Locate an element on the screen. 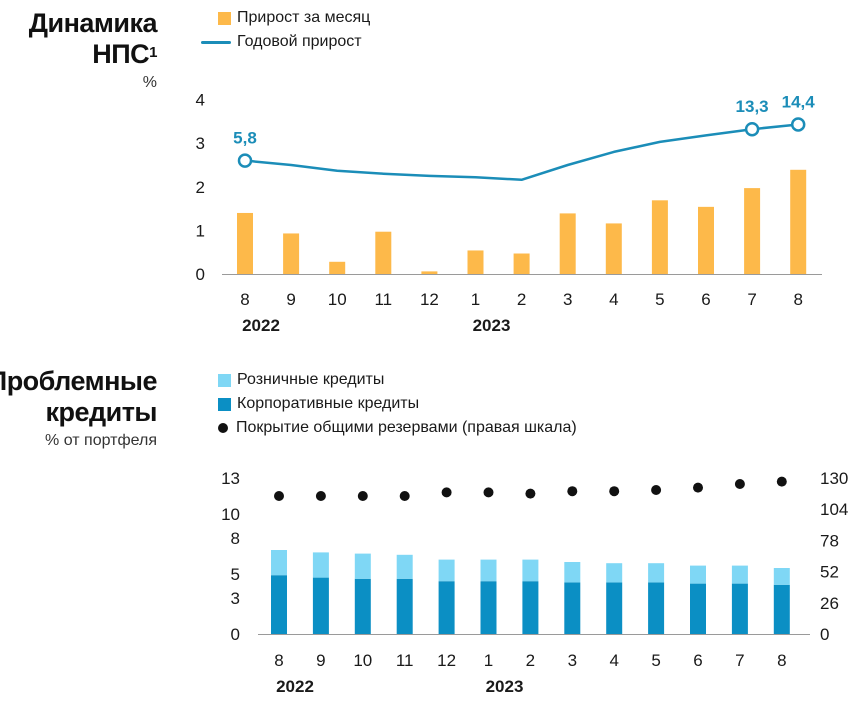 This screenshot has width=860, height=719. chart2-unit: % от портфеля is located at coordinates (101, 440).